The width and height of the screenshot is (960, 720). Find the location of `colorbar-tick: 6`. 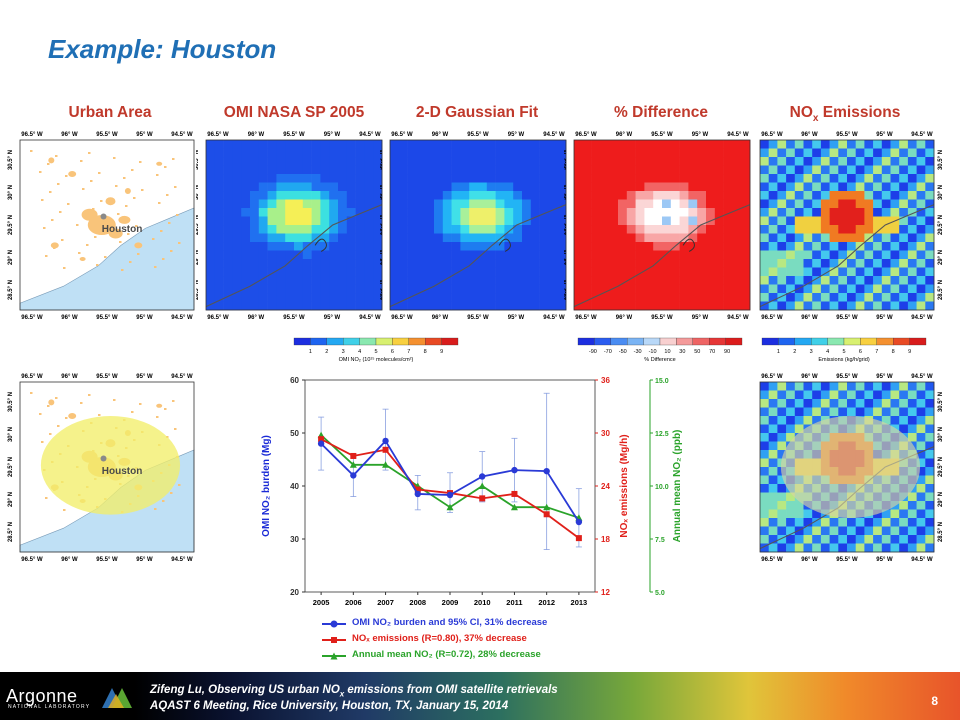

colorbar-tick: 6 is located at coordinates (860, 352).